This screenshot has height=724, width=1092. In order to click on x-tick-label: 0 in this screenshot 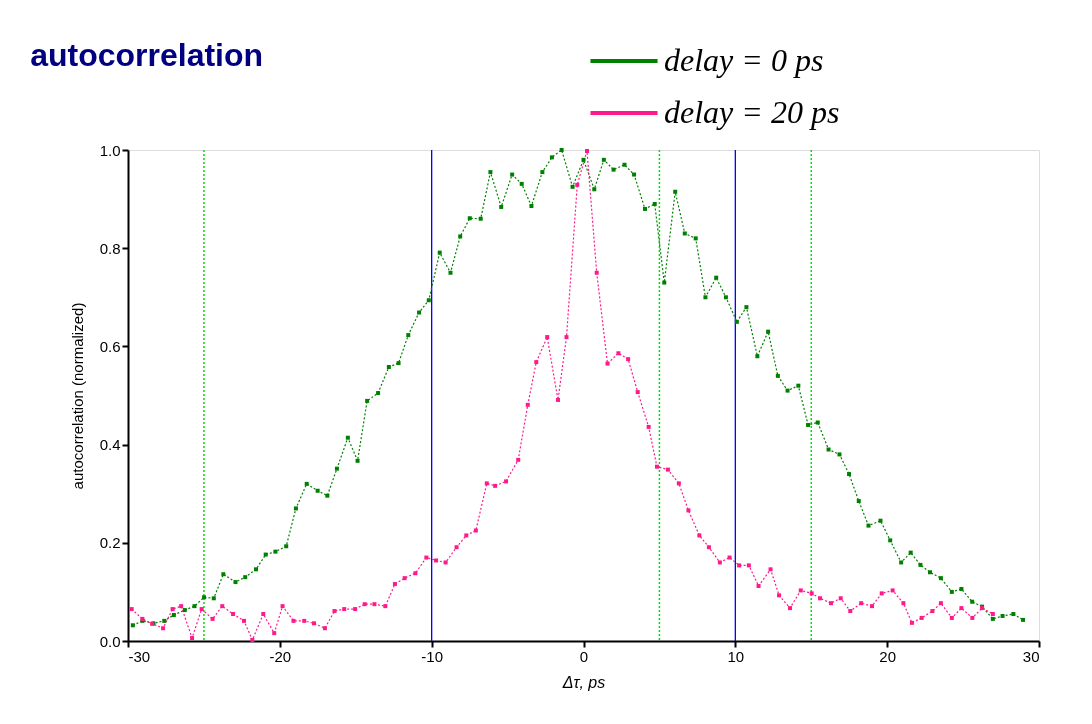, I will do `click(584, 656)`.